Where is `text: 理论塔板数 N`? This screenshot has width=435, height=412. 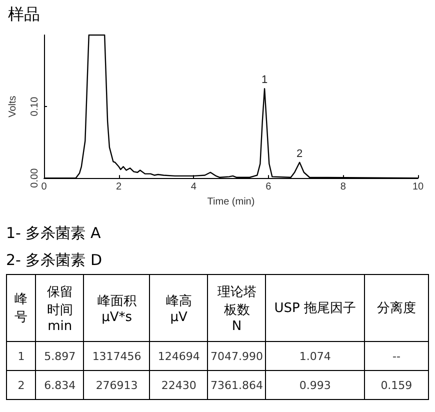
text: 理论塔板数 N is located at coordinates (237, 308).